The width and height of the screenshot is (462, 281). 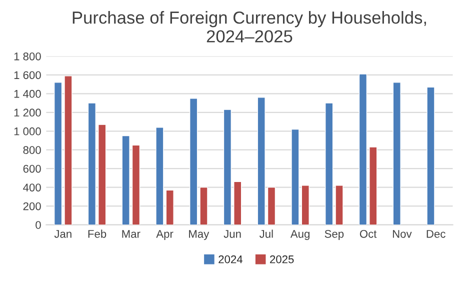 I want to click on legend-label: 2025, so click(x=282, y=259).